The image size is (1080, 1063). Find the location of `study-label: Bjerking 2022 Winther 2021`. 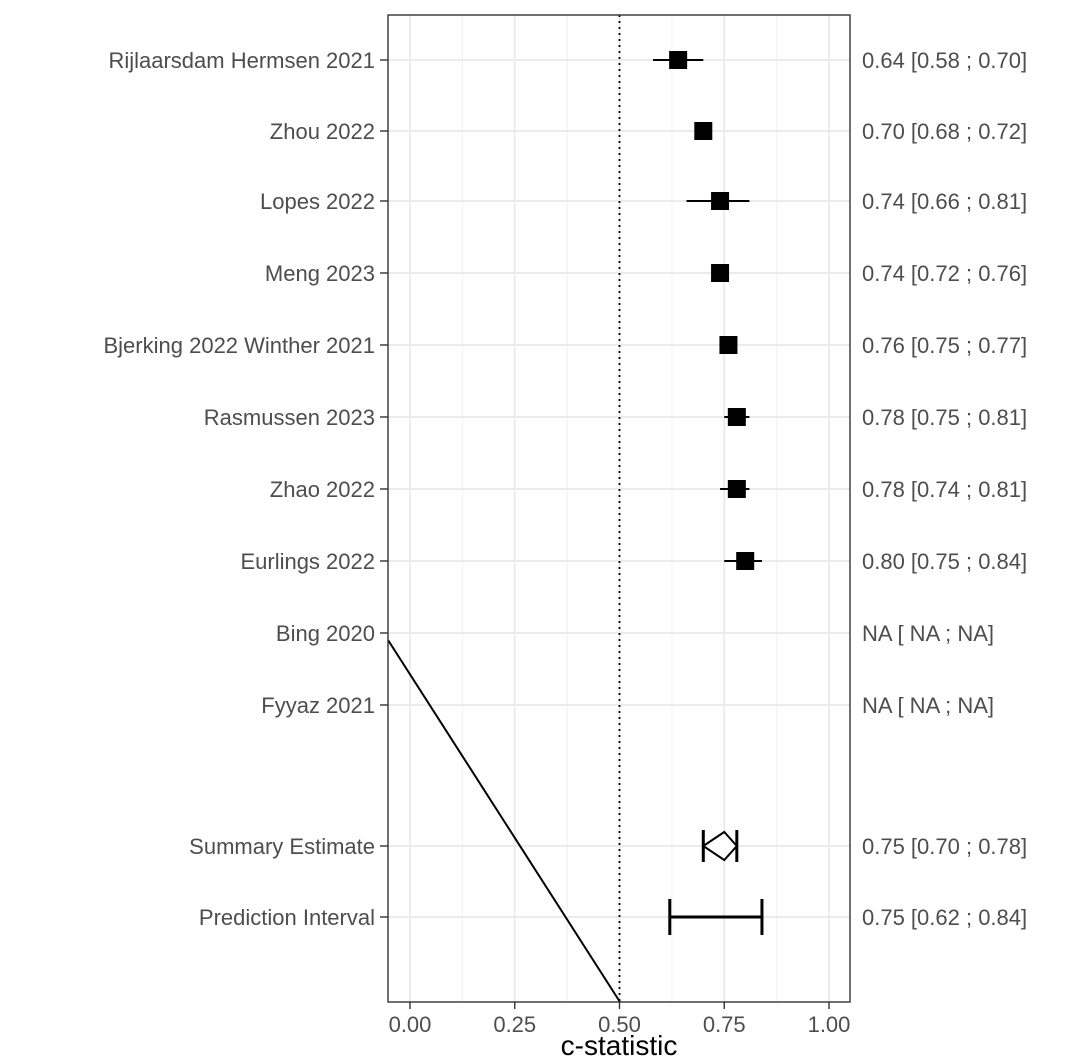

study-label: Bjerking 2022 Winther 2021 is located at coordinates (240, 345).